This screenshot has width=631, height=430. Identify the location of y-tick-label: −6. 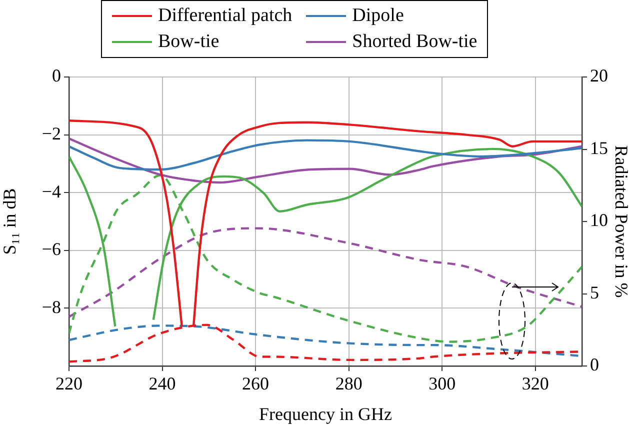
(51, 249).